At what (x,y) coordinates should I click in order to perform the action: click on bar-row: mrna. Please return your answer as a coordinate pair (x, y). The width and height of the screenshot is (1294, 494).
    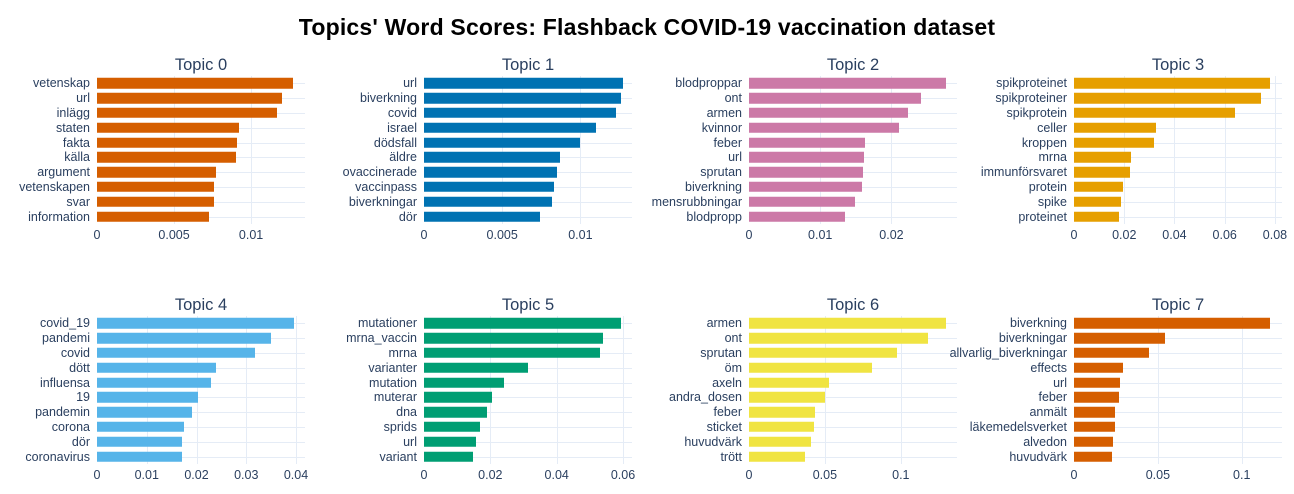
    Looking at the image, I should click on (1129, 157).